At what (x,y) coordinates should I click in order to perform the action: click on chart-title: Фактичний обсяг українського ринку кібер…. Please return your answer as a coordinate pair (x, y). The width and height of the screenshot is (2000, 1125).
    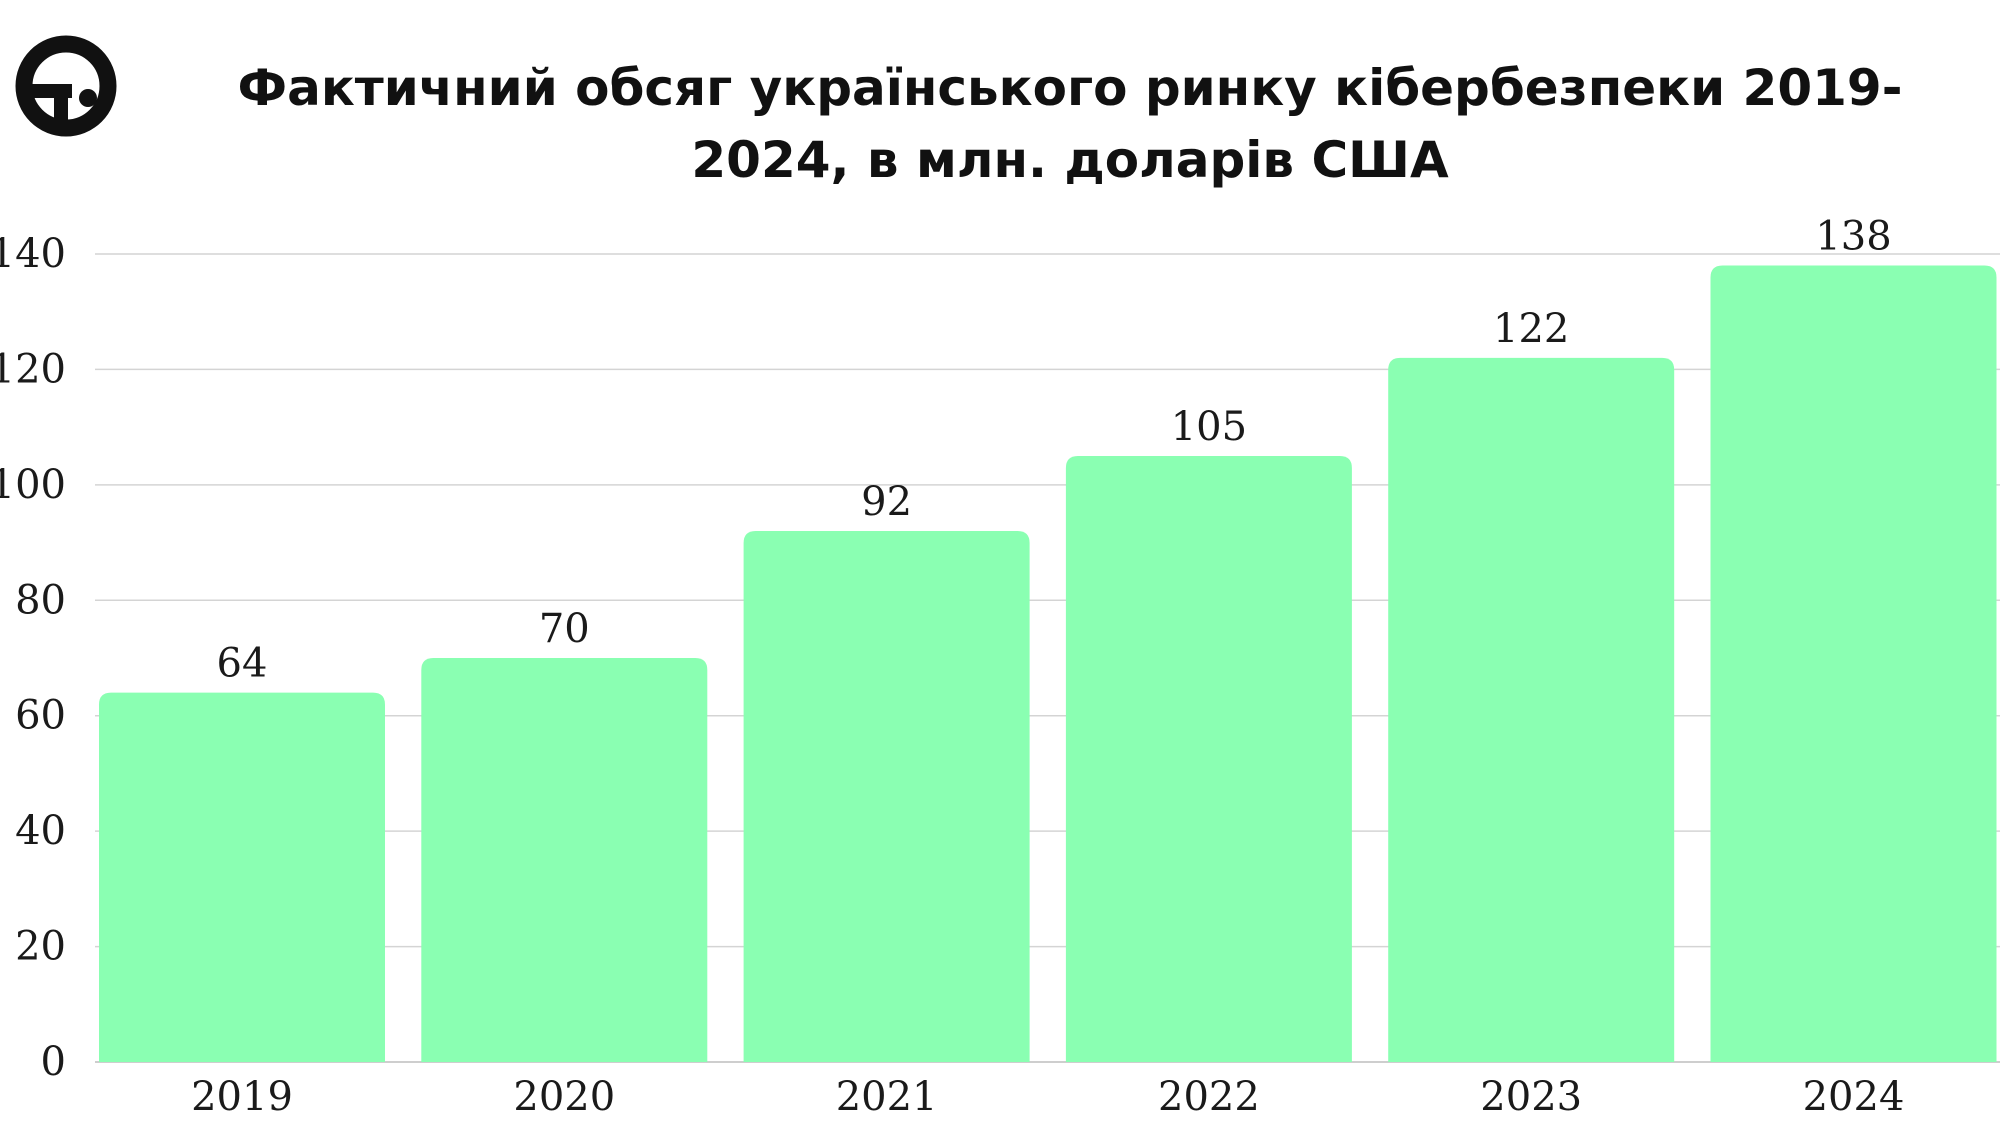
    Looking at the image, I should click on (1070, 124).